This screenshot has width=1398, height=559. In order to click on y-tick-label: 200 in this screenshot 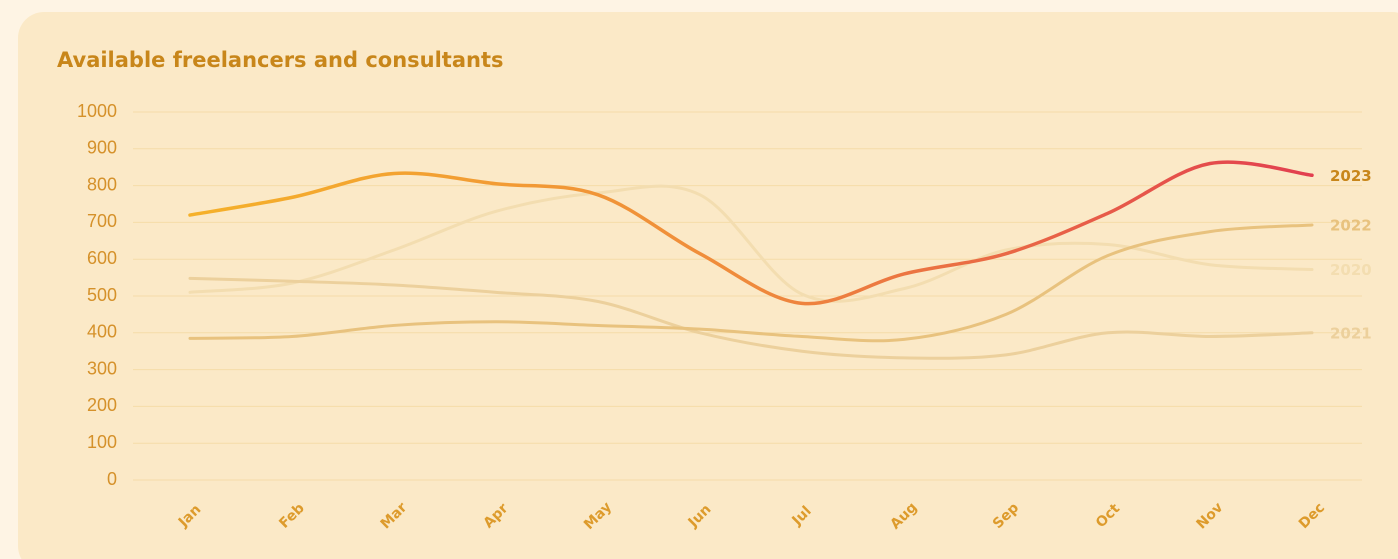, I will do `click(102, 405)`.